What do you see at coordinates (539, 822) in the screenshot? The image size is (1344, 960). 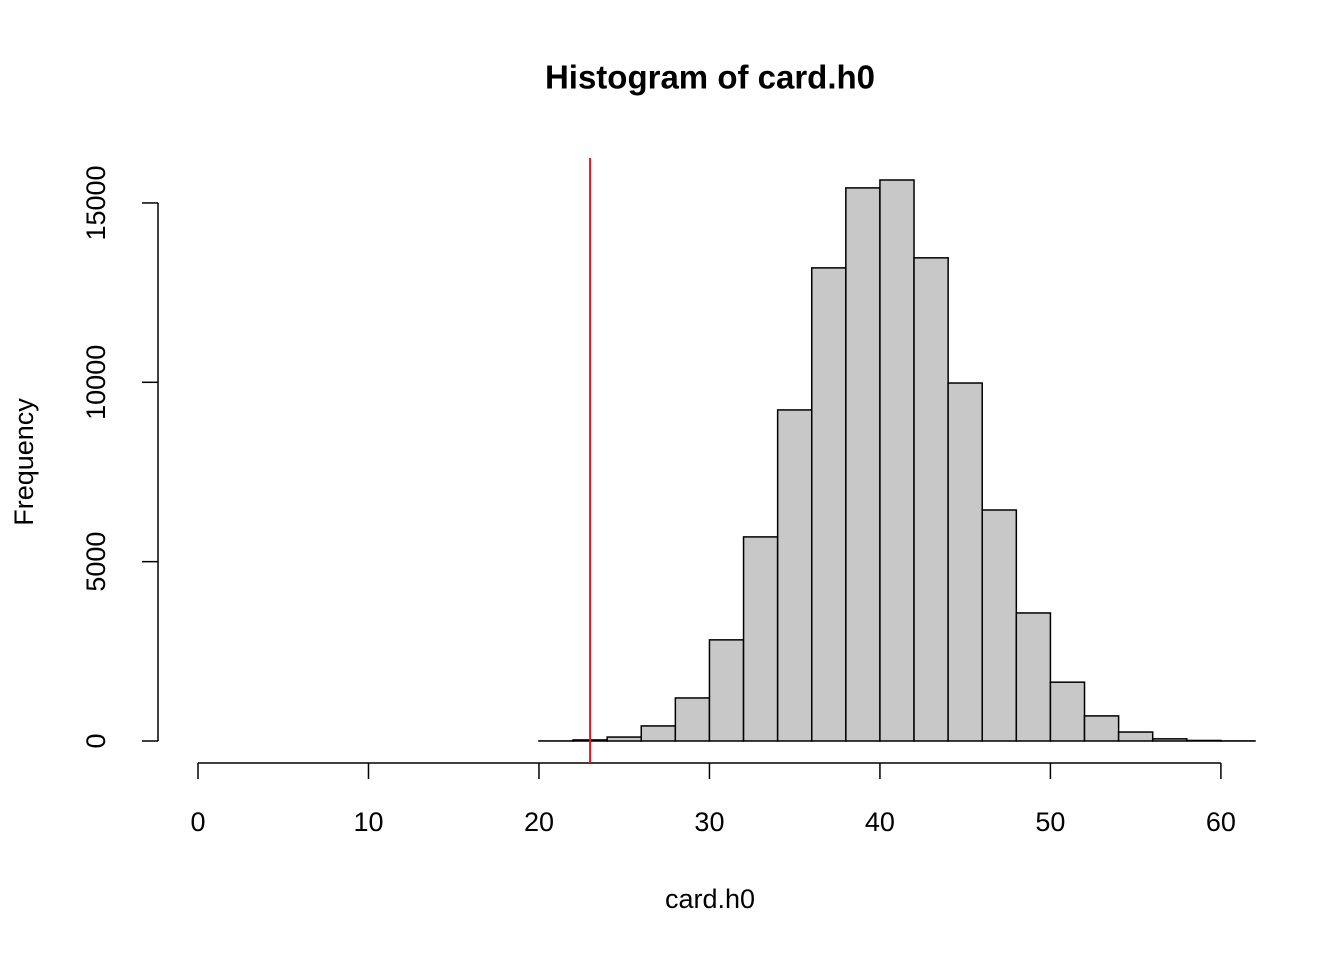 I see `x-tick-label: 20` at bounding box center [539, 822].